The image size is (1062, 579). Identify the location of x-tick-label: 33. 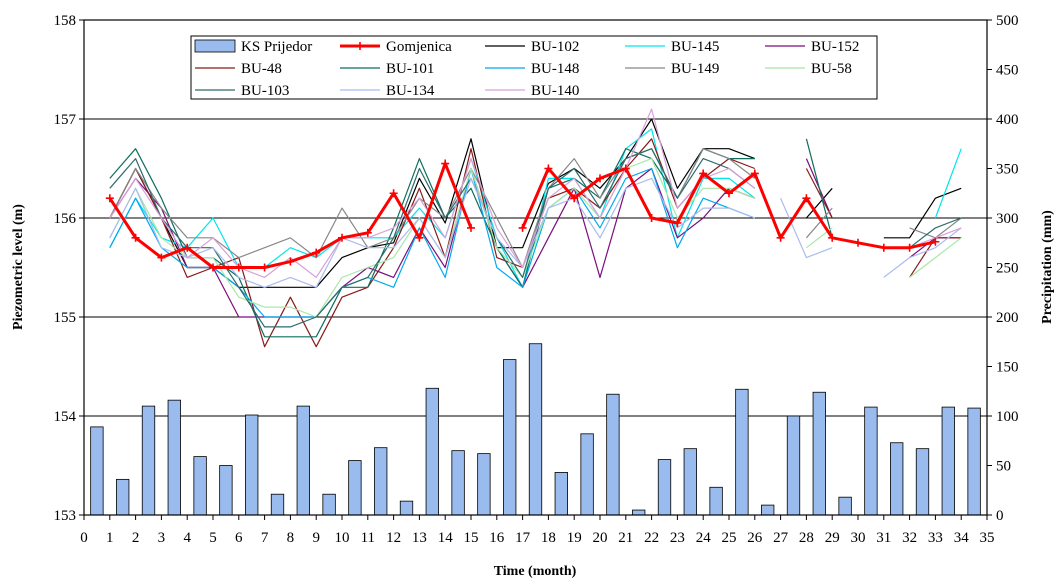
(935, 538).